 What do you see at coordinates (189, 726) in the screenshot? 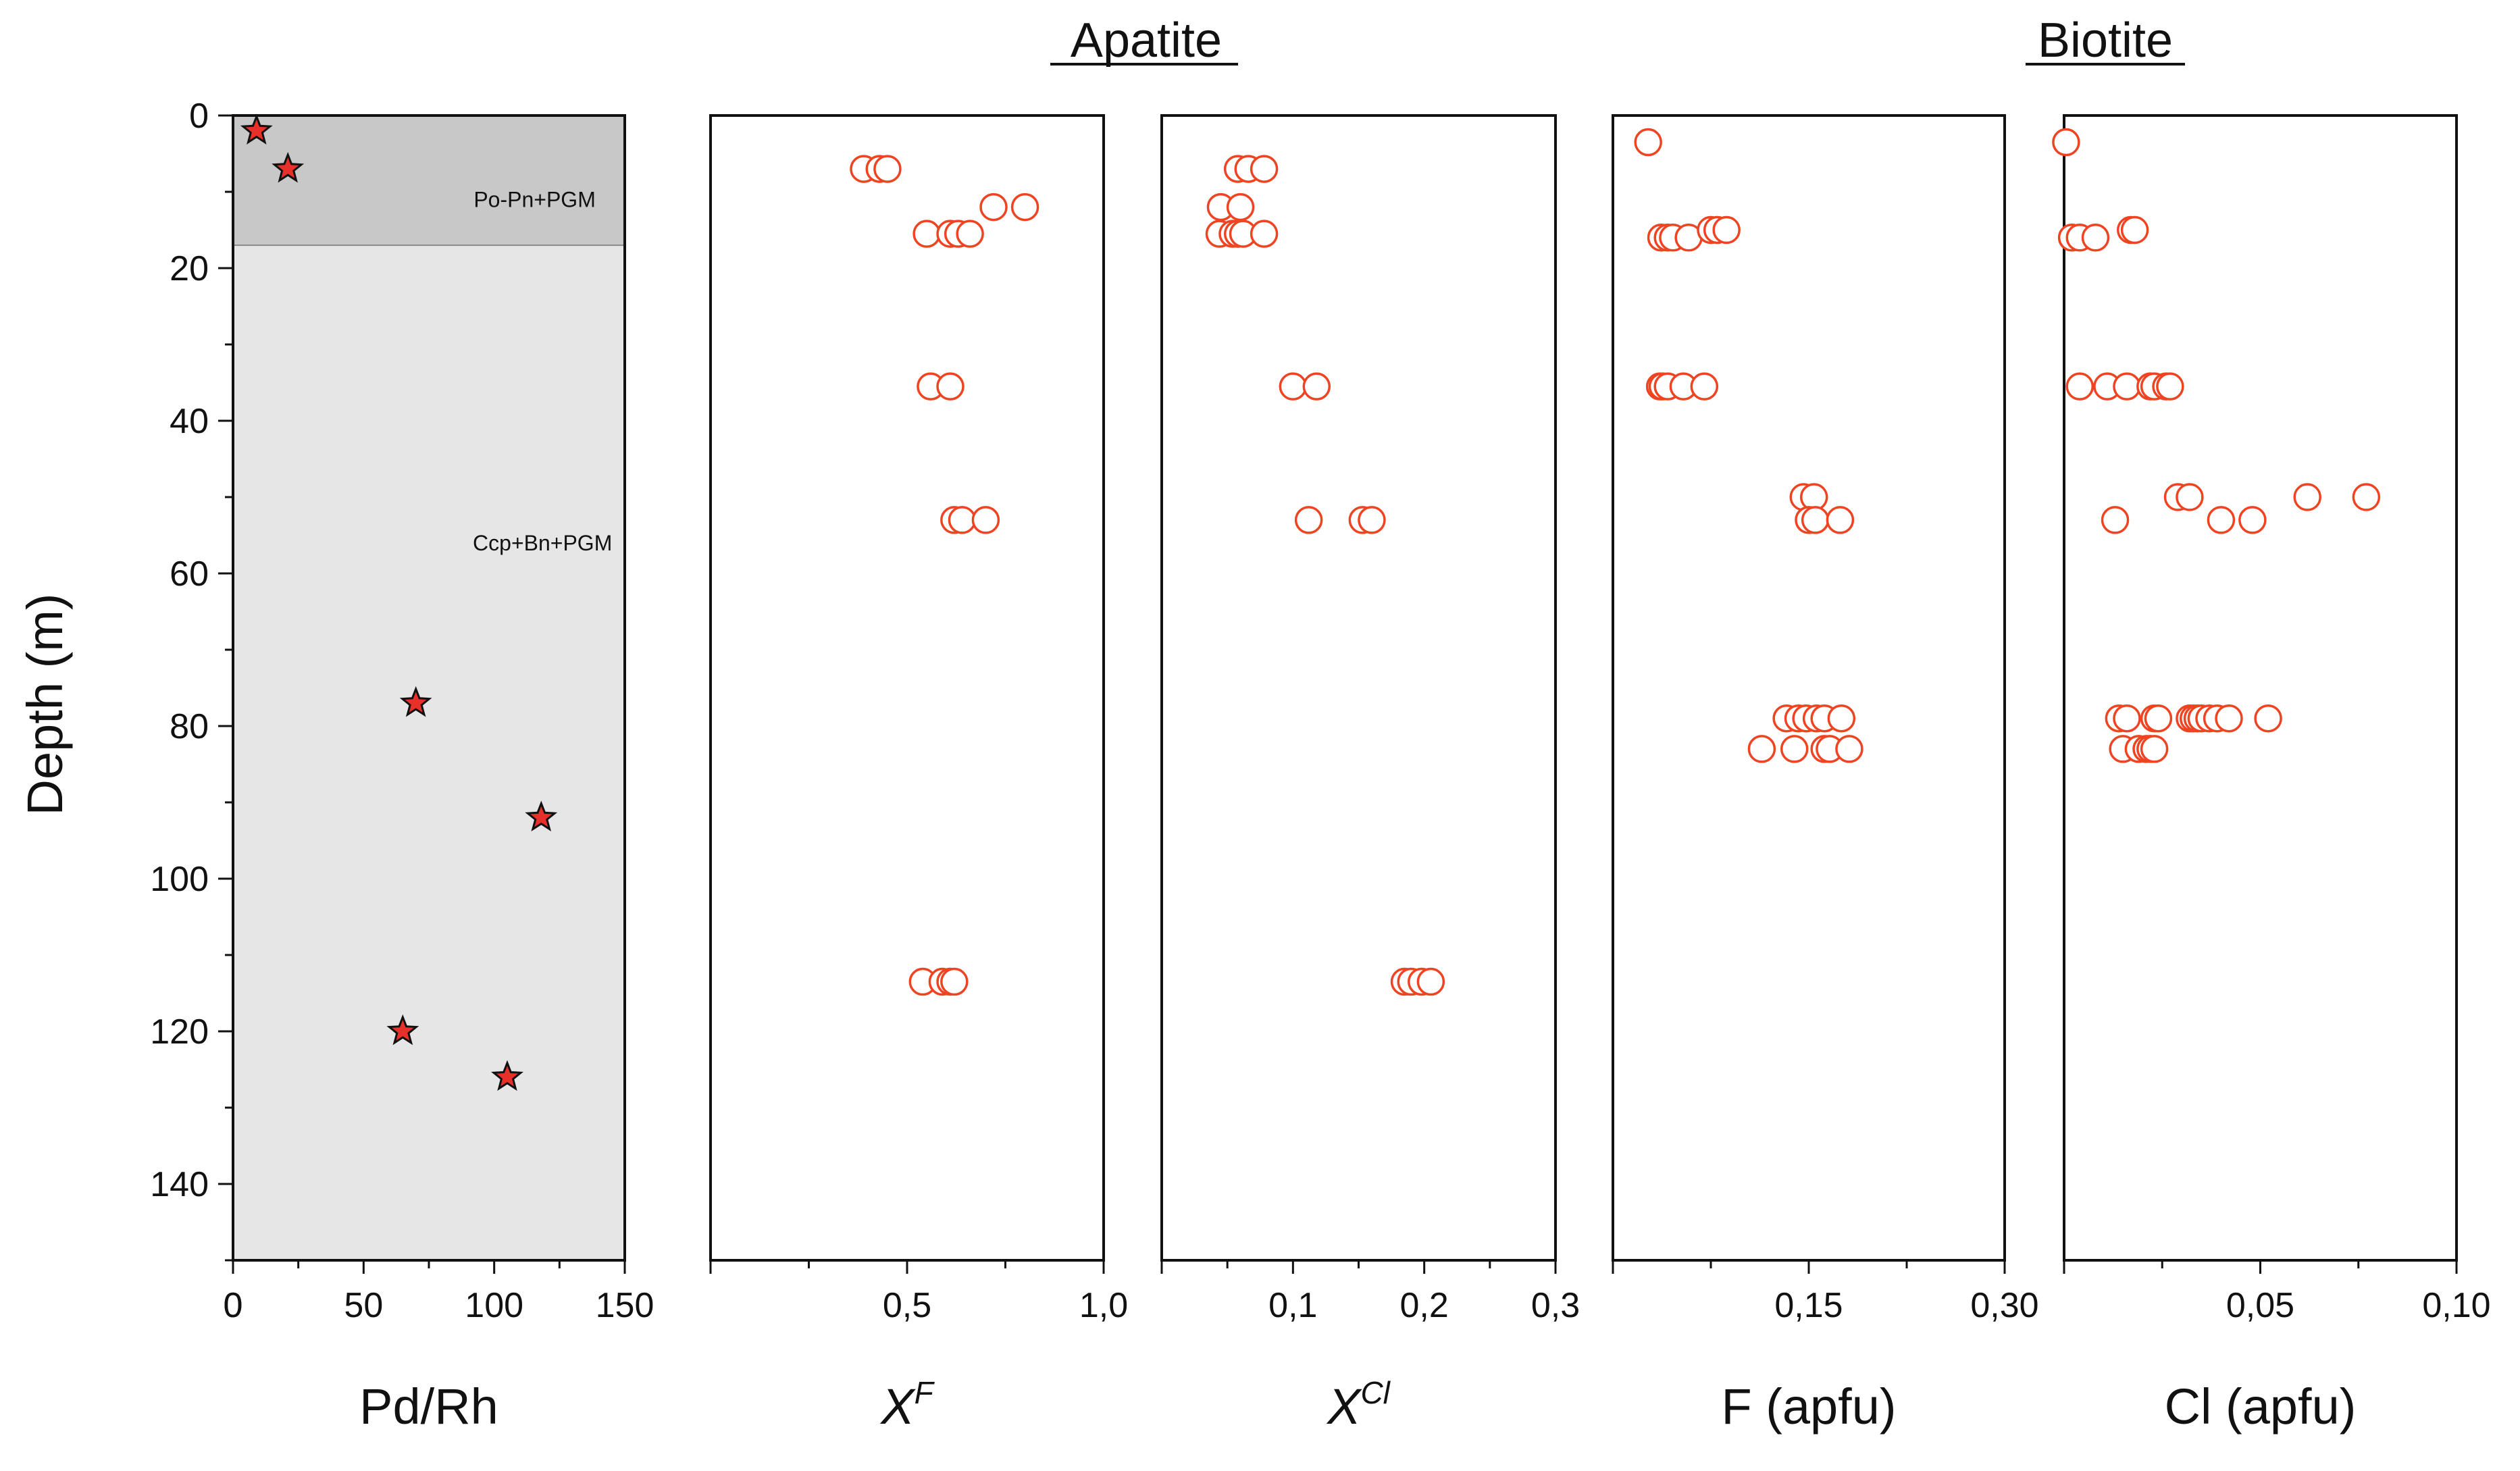
I see `y-tick-label: 80` at bounding box center [189, 726].